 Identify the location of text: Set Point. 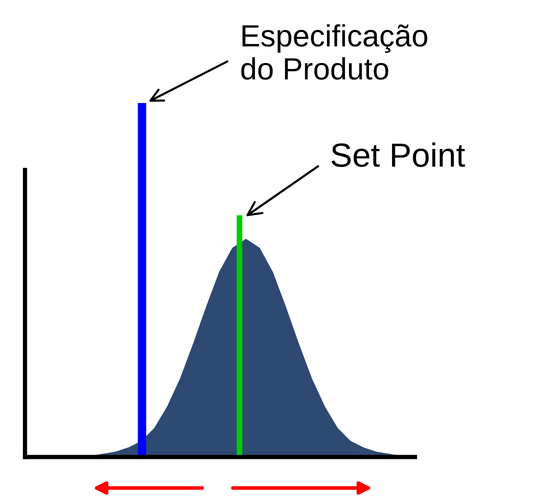
(399, 154).